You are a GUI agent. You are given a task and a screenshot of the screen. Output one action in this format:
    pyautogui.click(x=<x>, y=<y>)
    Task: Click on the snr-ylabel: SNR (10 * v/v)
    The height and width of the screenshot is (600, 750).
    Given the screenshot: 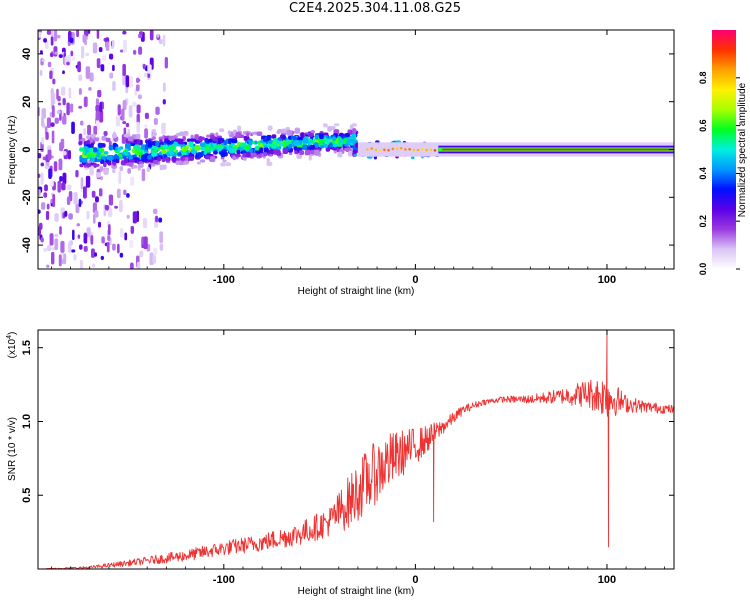 What is the action you would take?
    pyautogui.click(x=12, y=449)
    